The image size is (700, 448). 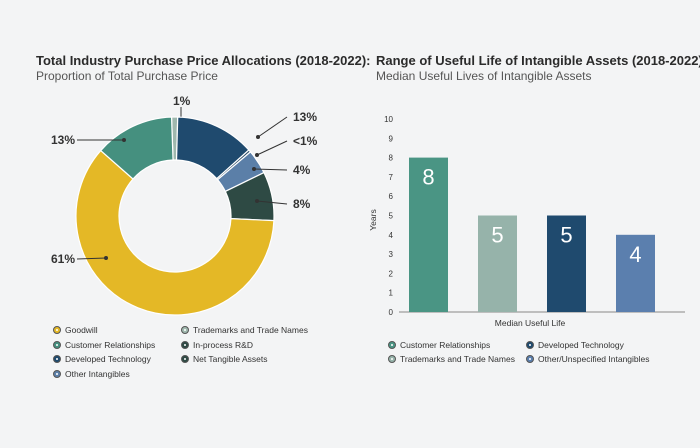 I want to click on y-tick-label: 6, so click(x=391, y=196).